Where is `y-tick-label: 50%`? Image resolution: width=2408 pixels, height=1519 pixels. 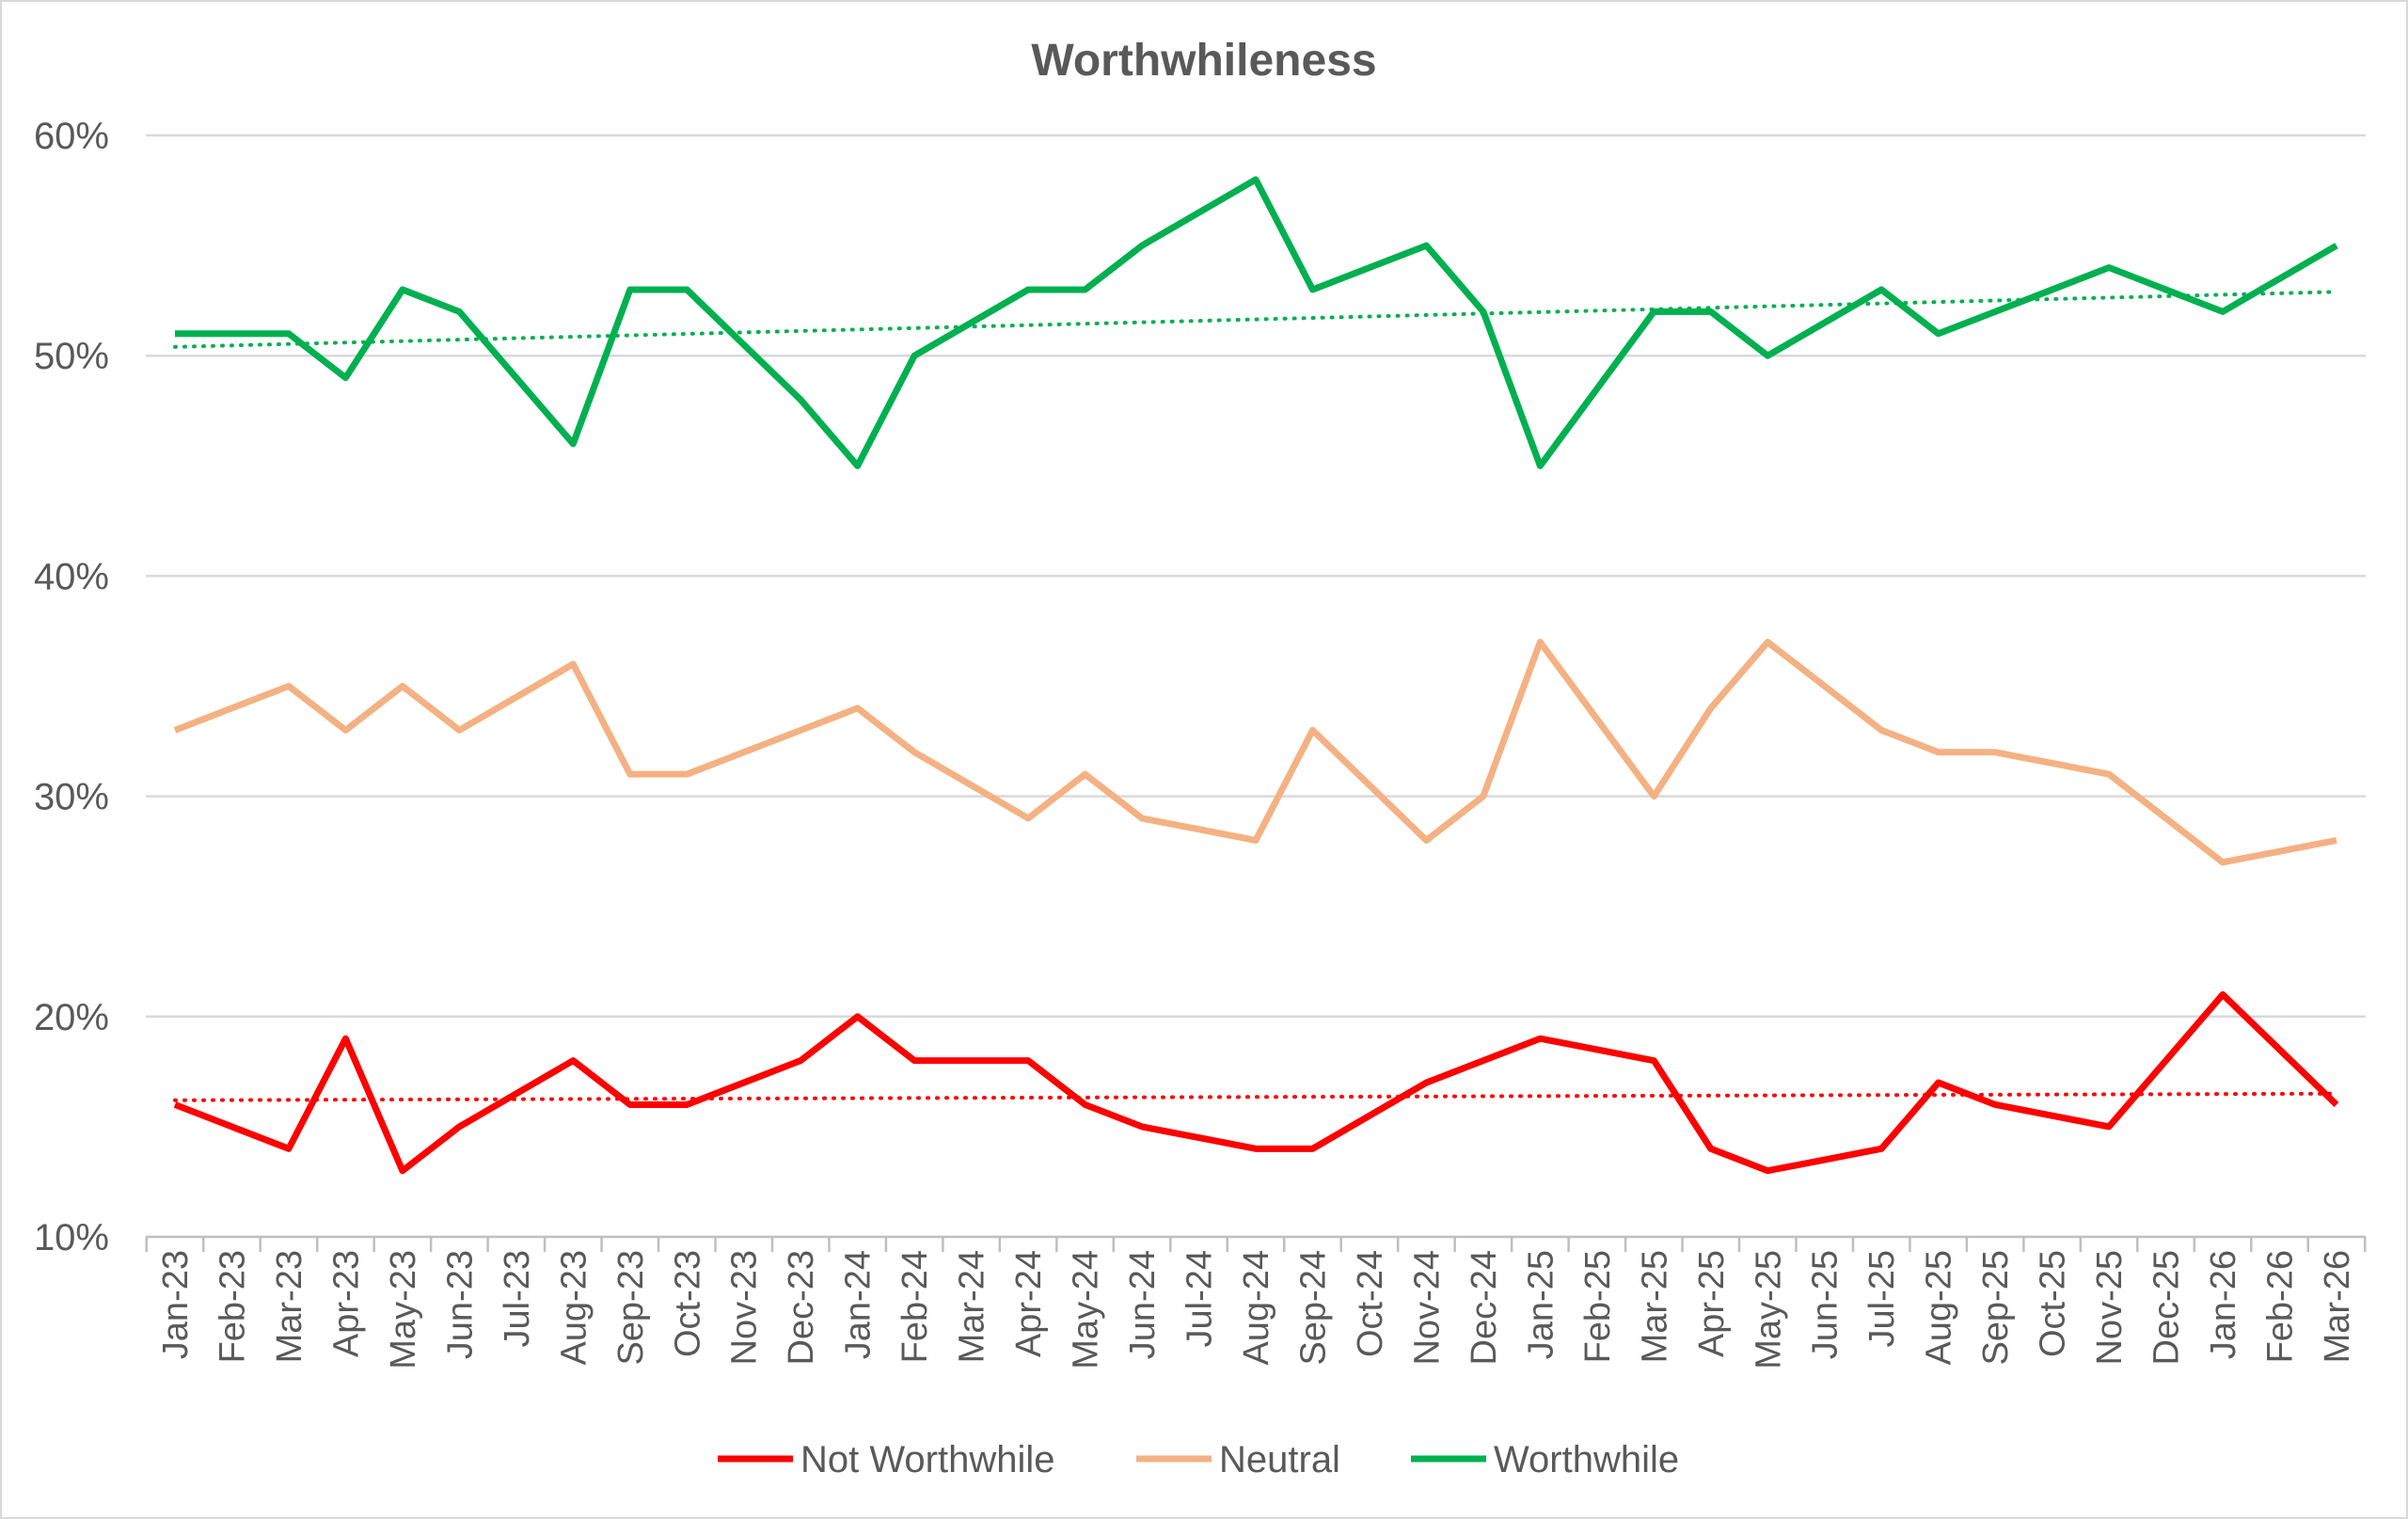 y-tick-label: 50% is located at coordinates (72, 356).